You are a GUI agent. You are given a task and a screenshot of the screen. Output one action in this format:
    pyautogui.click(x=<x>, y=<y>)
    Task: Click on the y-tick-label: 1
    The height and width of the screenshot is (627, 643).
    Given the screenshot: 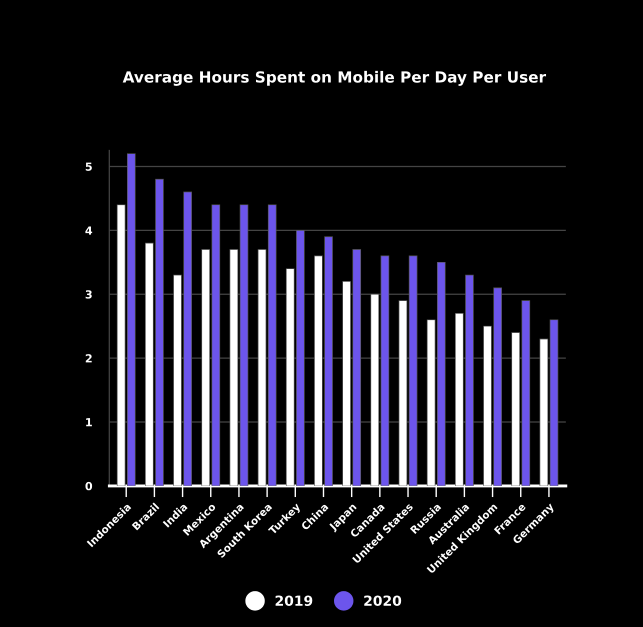 What is the action you would take?
    pyautogui.click(x=89, y=422)
    